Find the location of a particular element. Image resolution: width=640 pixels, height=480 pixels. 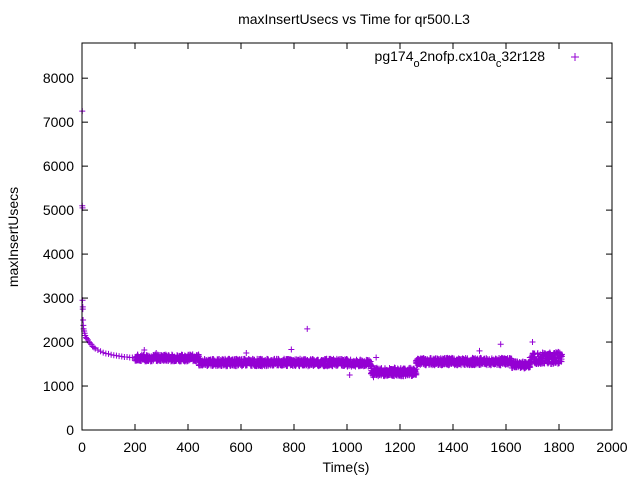

legend: pg174o2nofp.cx10ac32r128 is located at coordinates (477, 59).